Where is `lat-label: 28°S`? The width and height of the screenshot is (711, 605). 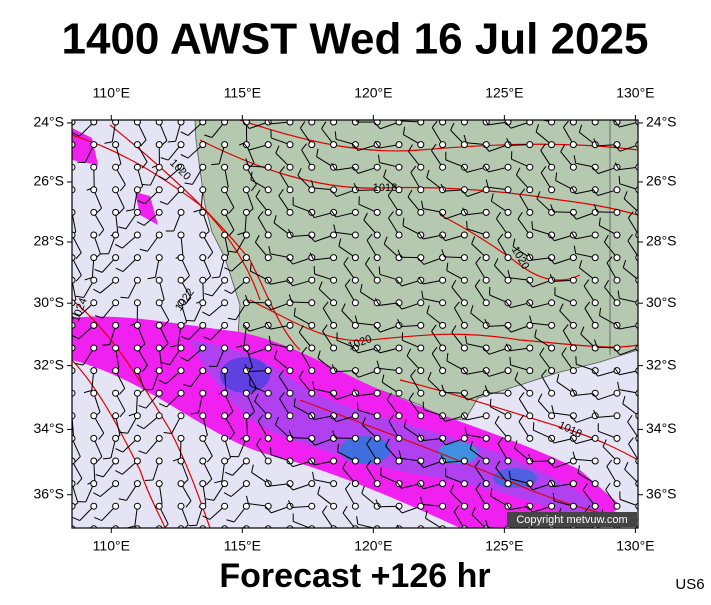
lat-label: 28°S is located at coordinates (48, 241).